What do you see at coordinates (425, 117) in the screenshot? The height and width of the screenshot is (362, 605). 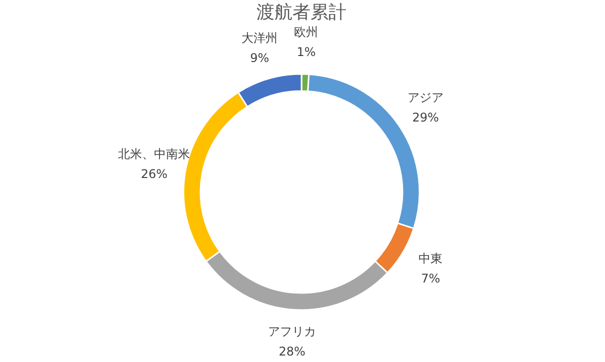 I see `data-label: 29%` at bounding box center [425, 117].